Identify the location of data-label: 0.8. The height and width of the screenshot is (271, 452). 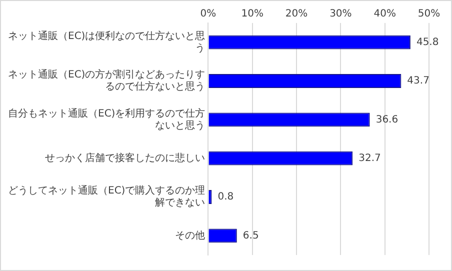
(226, 197).